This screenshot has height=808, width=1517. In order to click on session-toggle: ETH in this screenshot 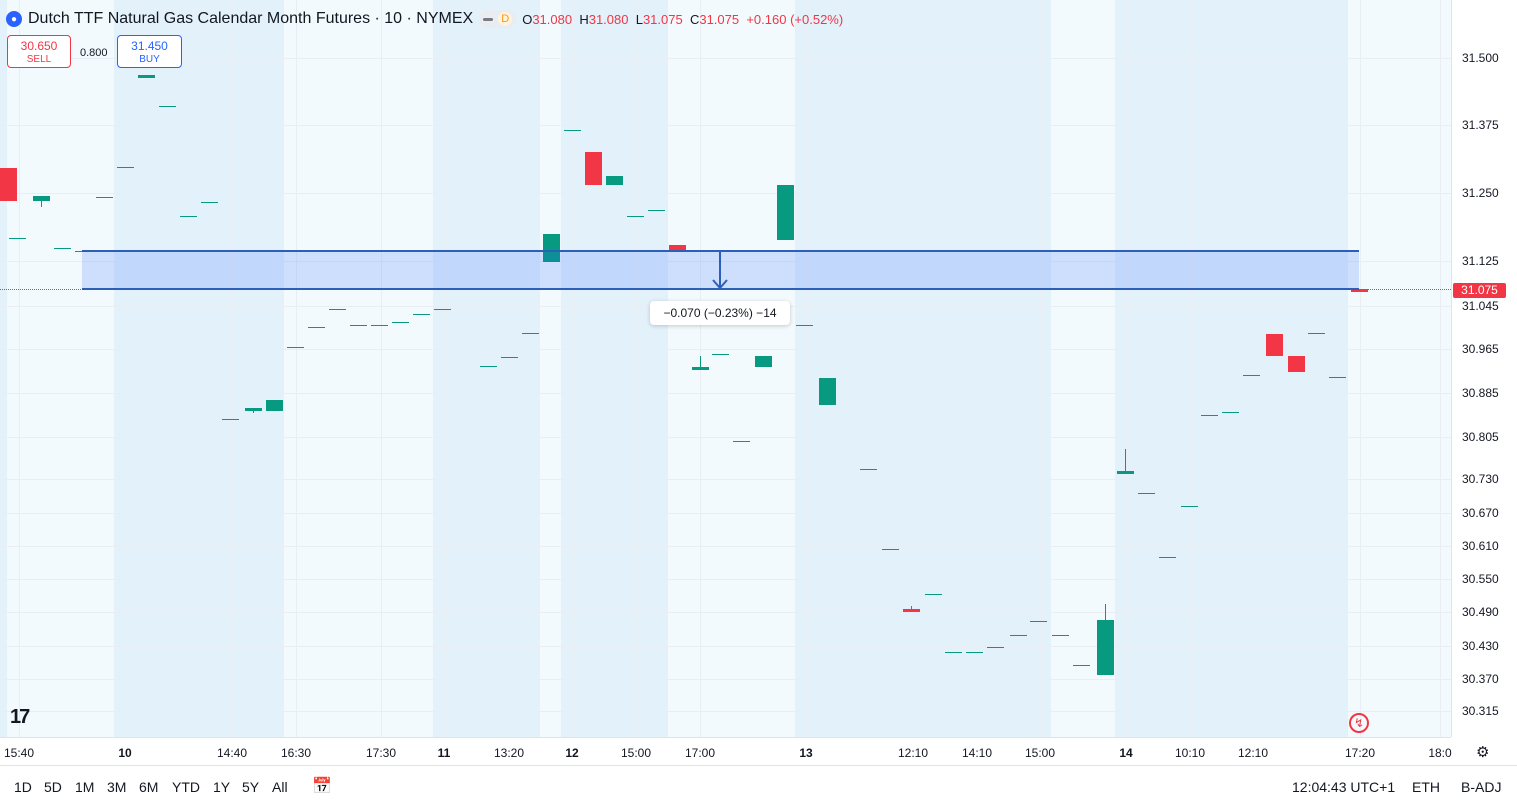, I will do `click(1426, 787)`.